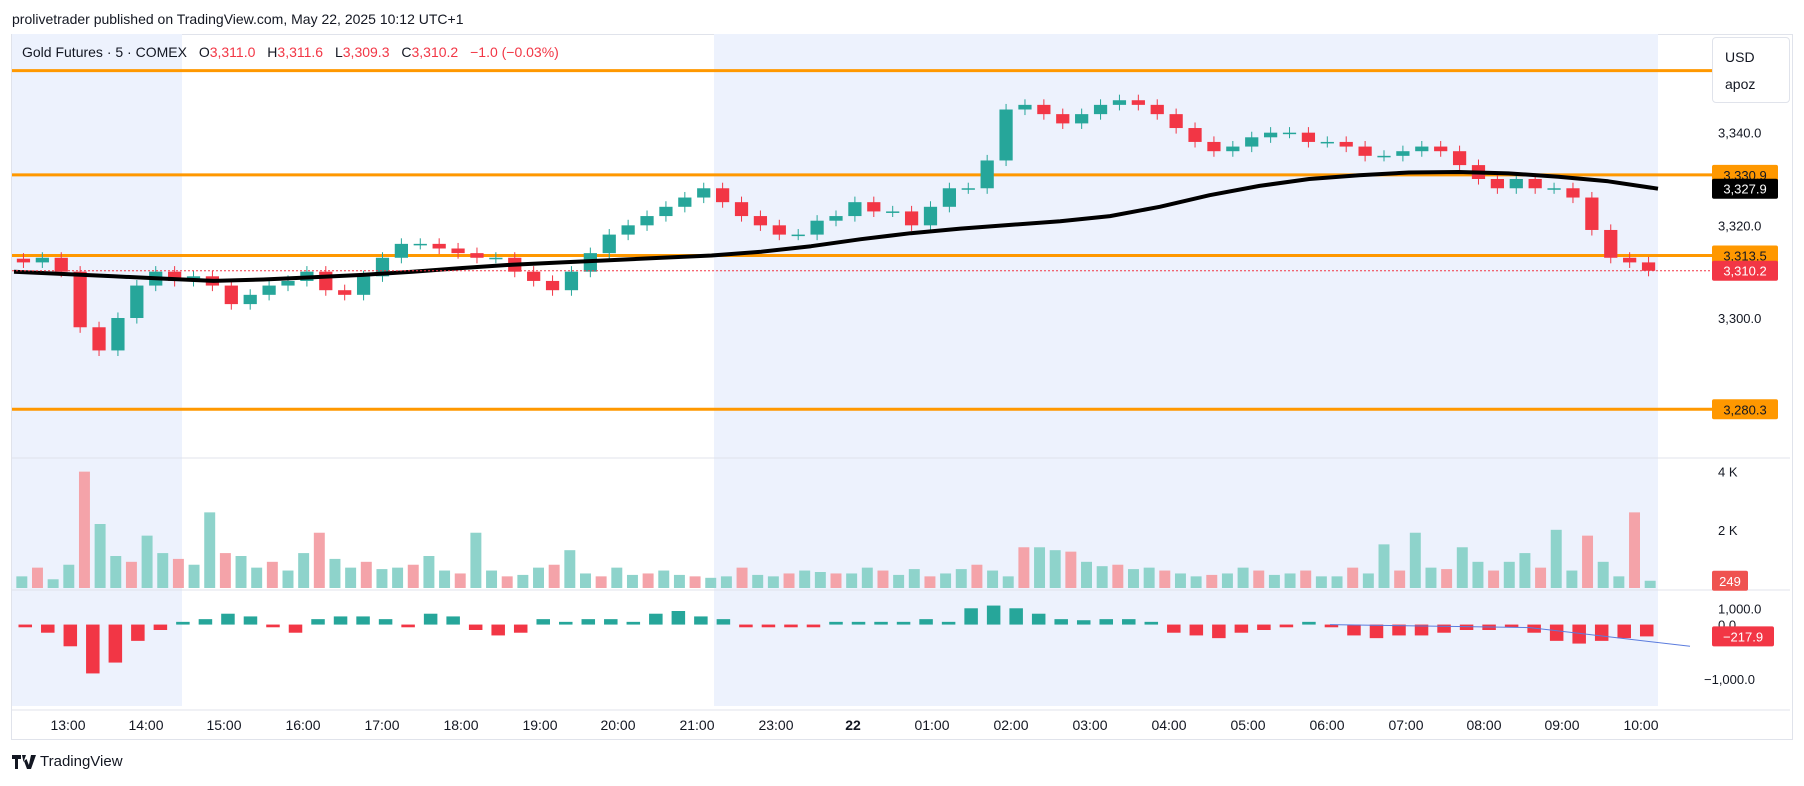  I want to click on currency-unit-box: USD apoz, so click(1751, 70).